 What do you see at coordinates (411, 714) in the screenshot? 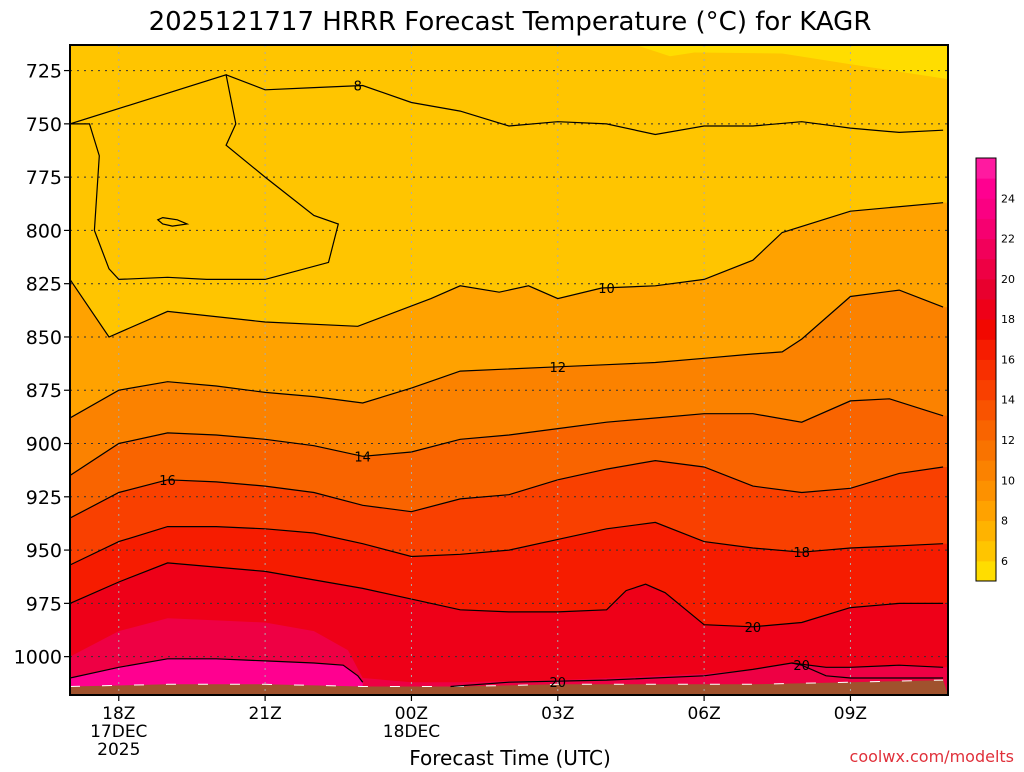
I see `x-tick-label: 00Z` at bounding box center [411, 714].